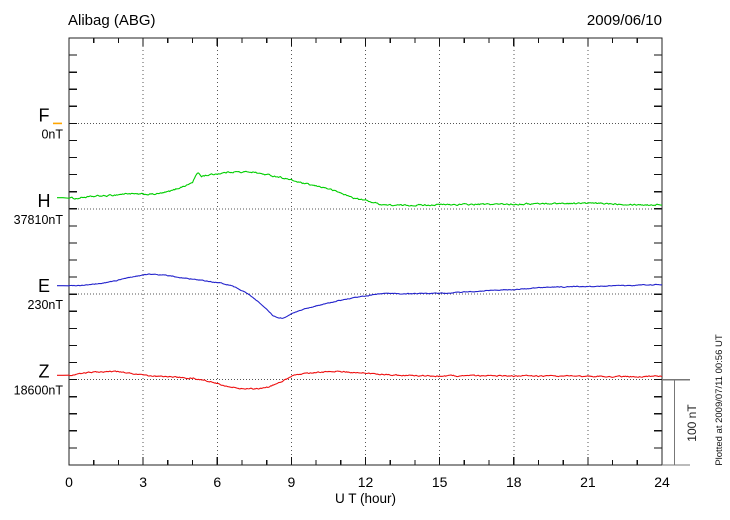  Describe the element at coordinates (514, 482) in the screenshot. I see `x-tick-label: 18` at that location.